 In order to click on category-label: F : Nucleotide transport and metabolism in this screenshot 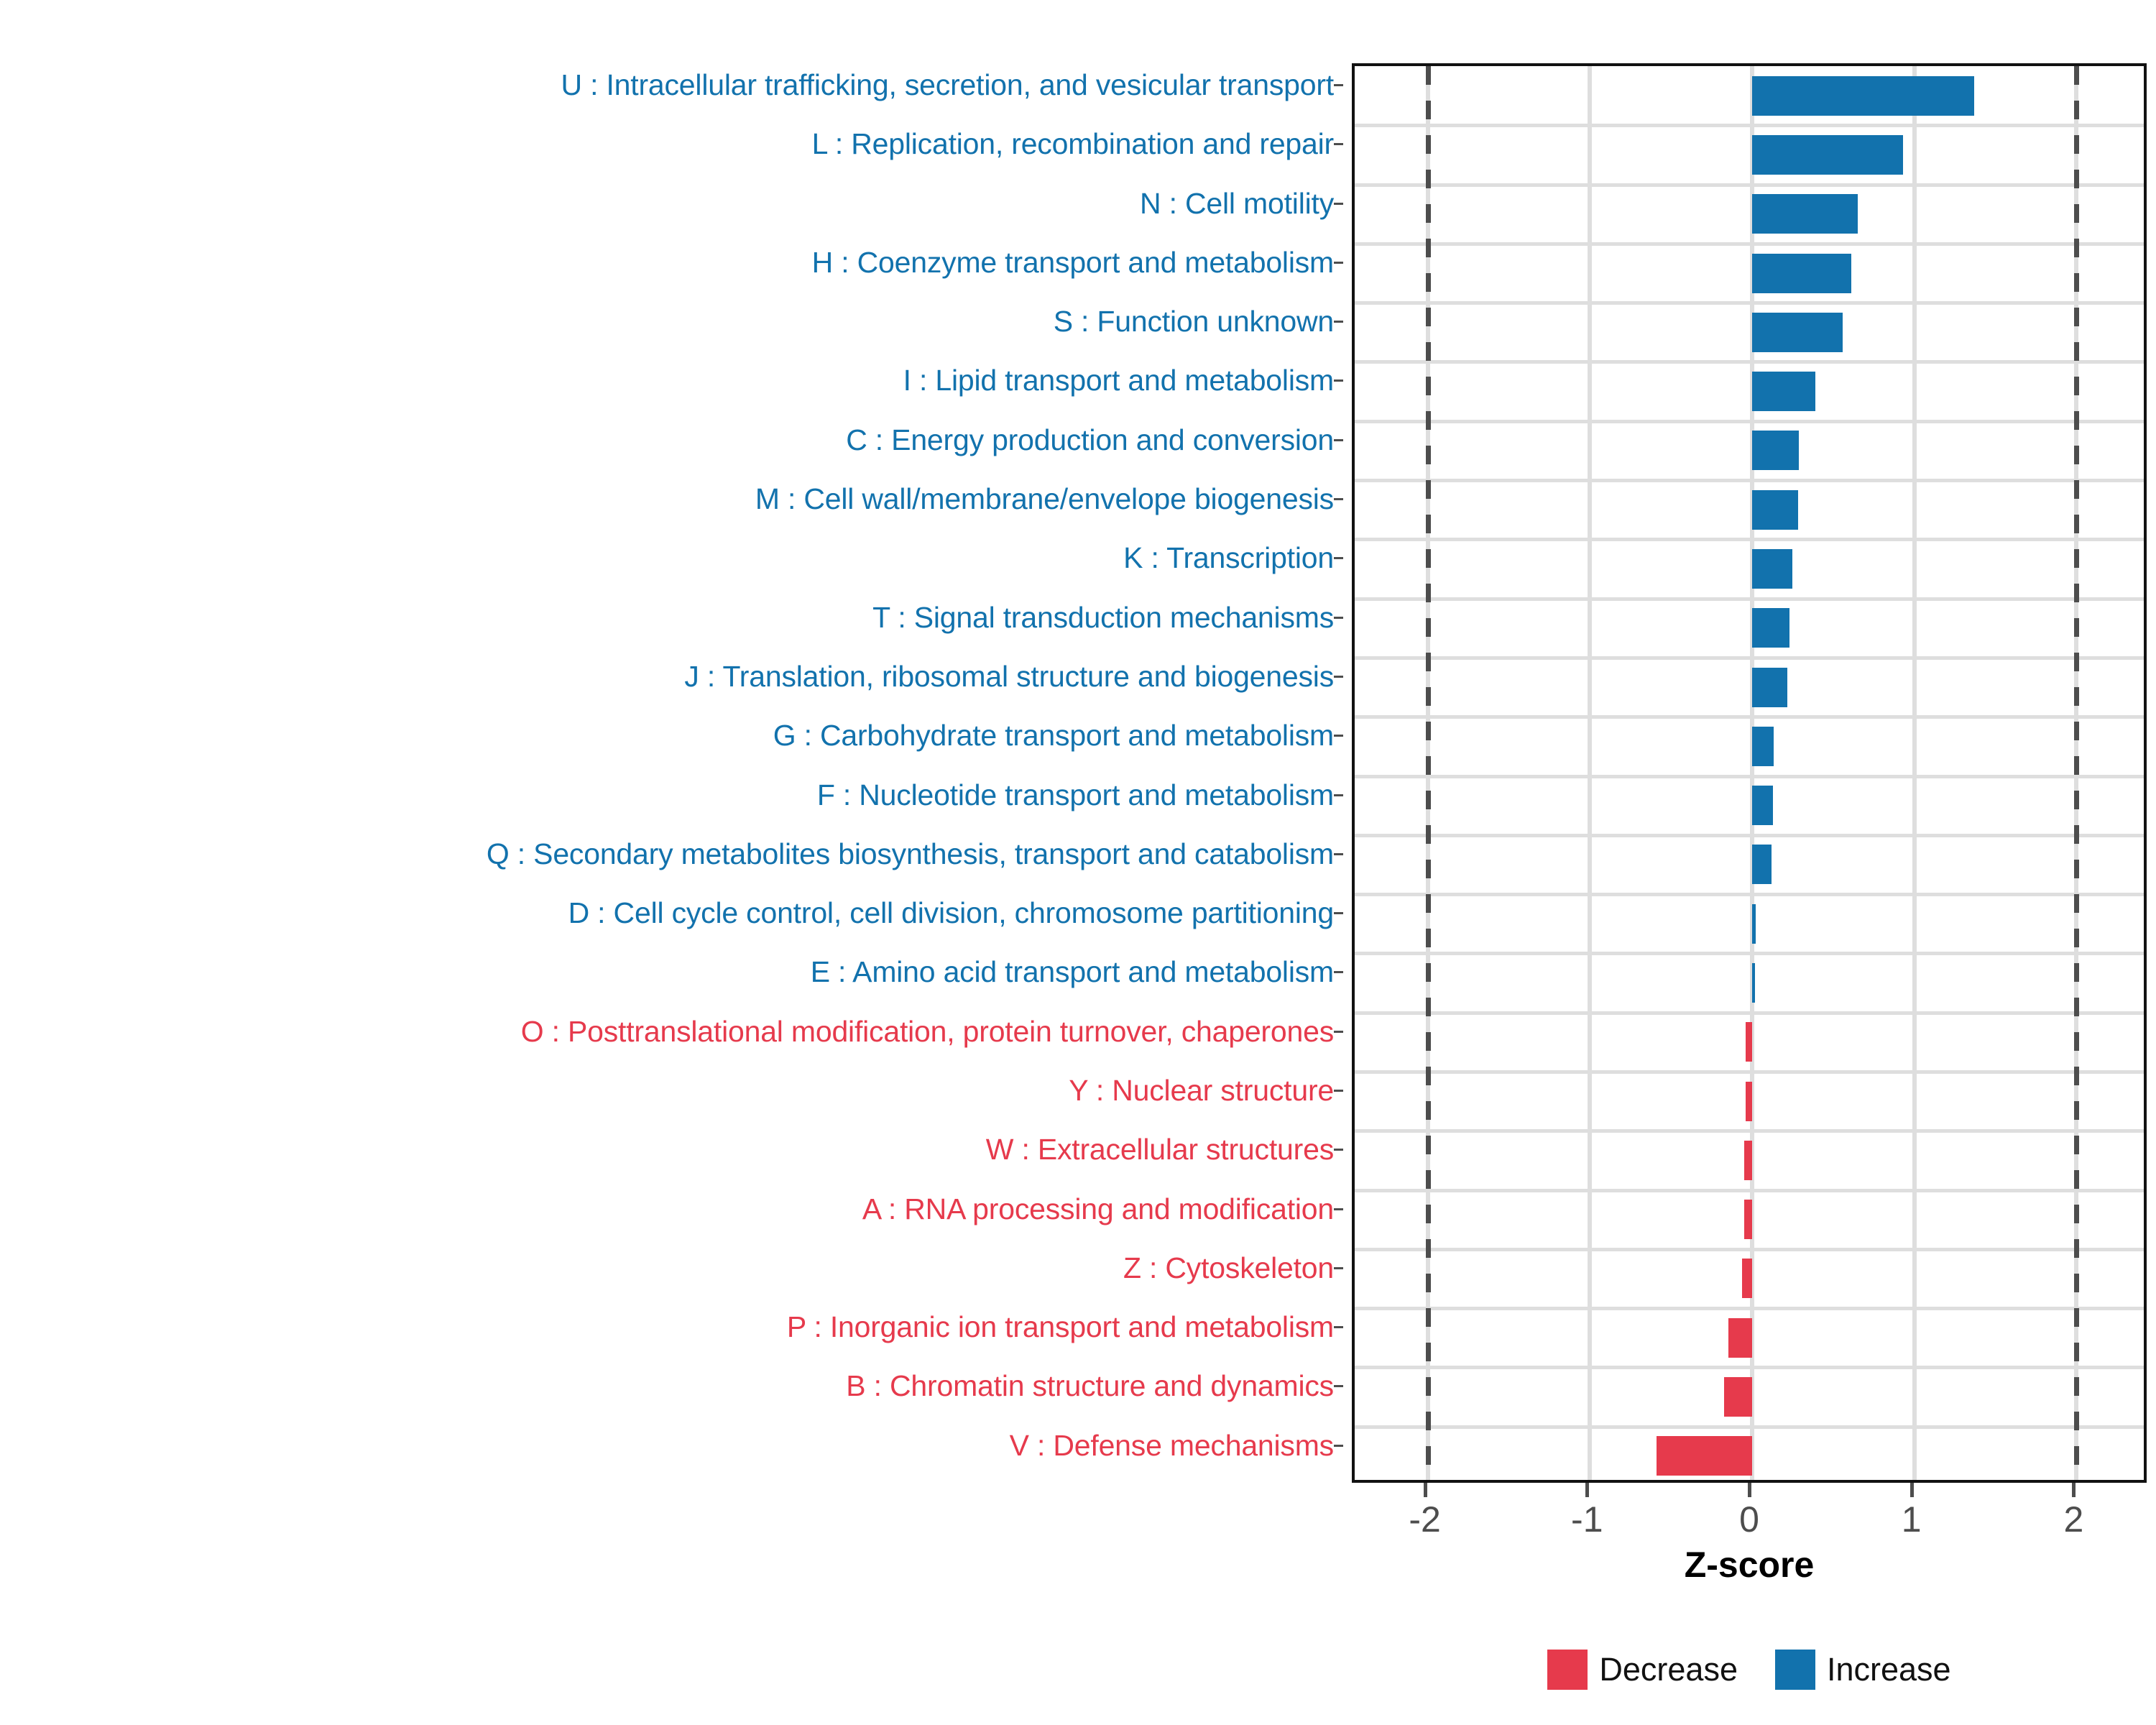, I will do `click(1080, 795)`.